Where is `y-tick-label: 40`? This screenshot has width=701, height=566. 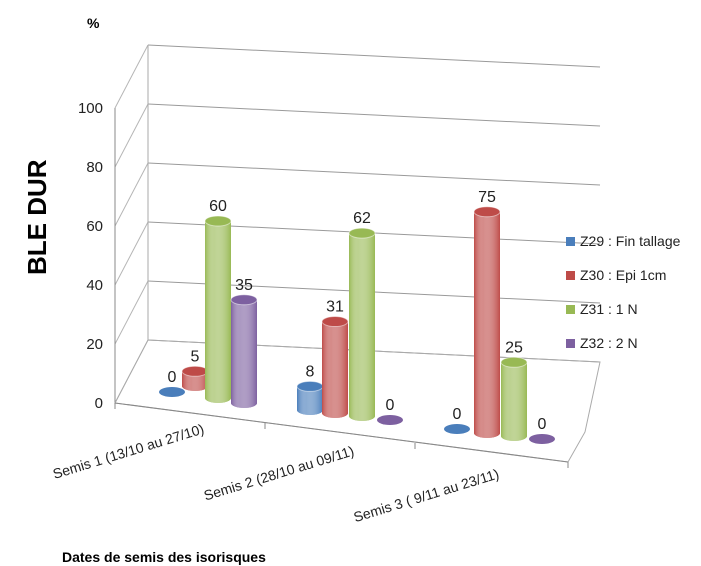
y-tick-label: 40 is located at coordinates (94, 285).